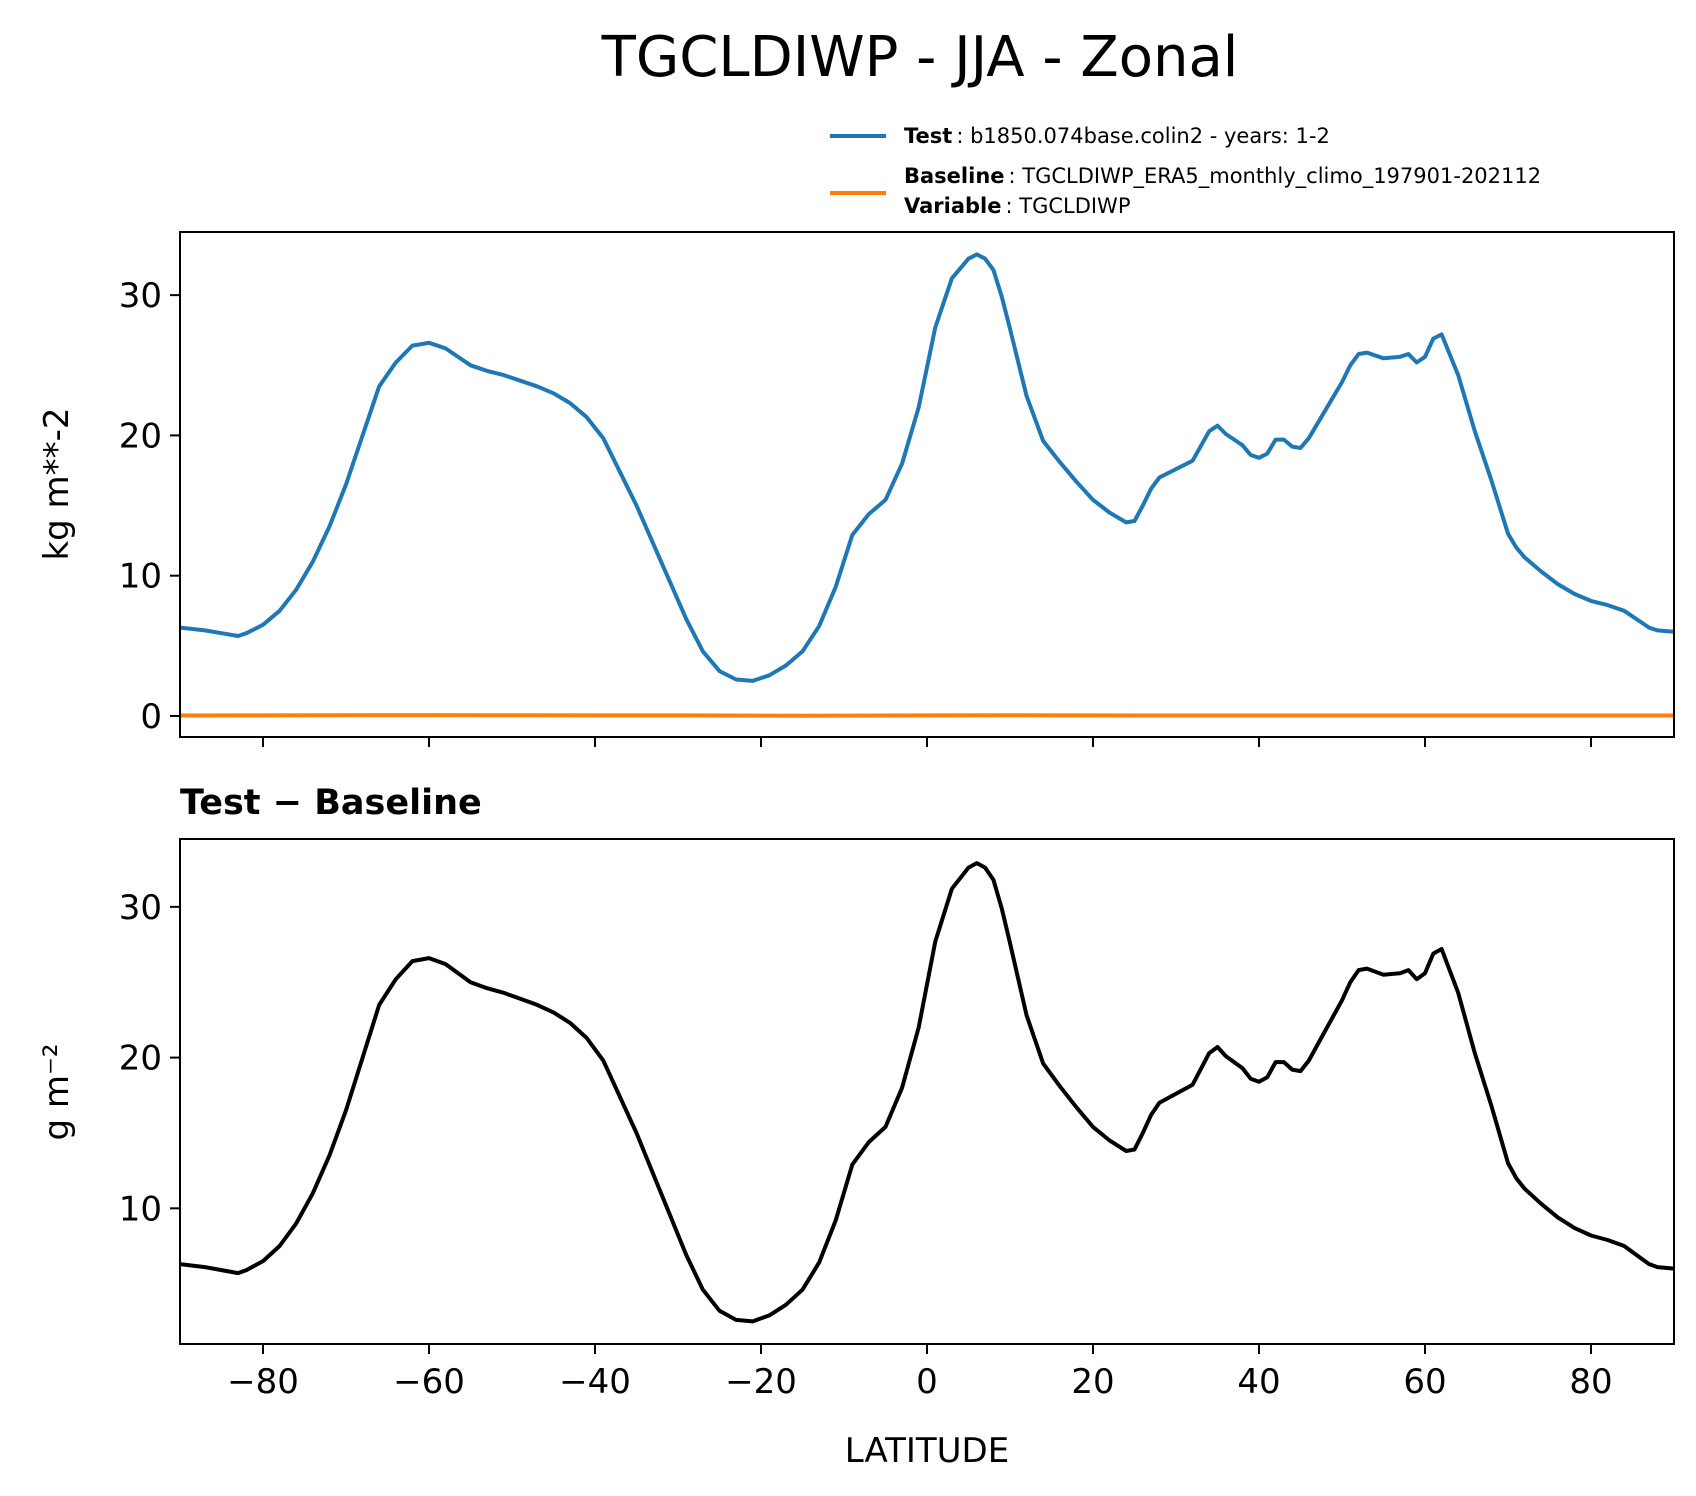 The image size is (1696, 1496). I want to click on bottom-x-tick-label: −60, so click(429, 1382).